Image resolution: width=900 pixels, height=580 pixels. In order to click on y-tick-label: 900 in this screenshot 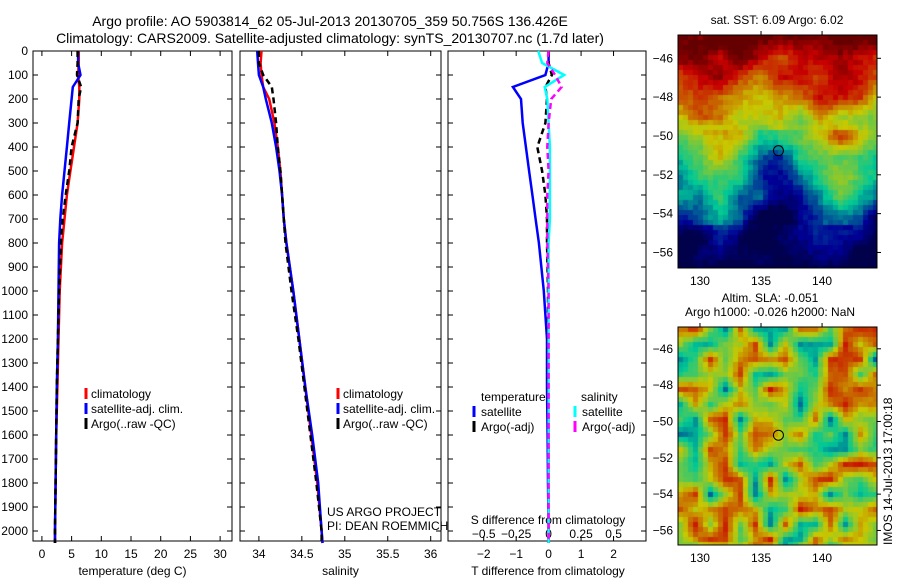, I will do `click(18, 267)`.